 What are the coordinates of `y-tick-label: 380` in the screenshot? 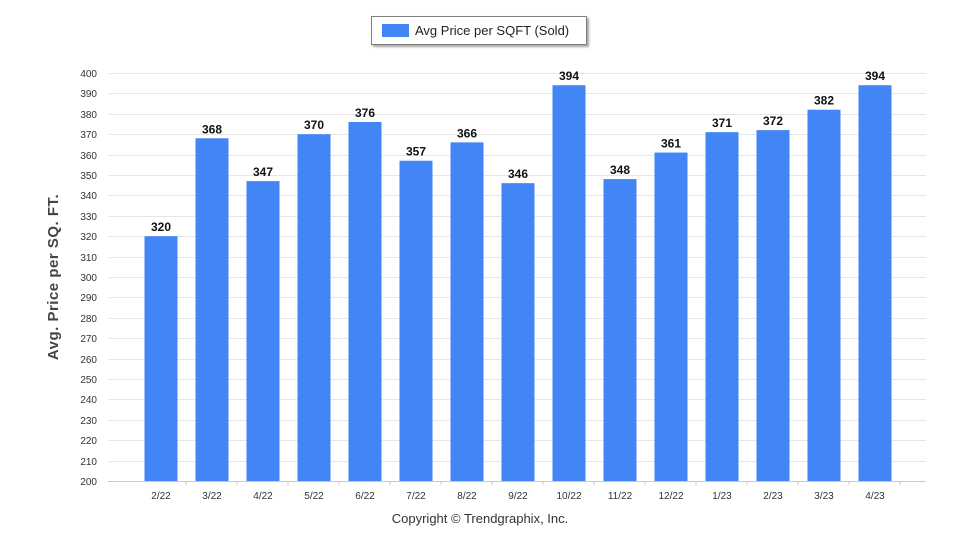 It's located at (88, 115).